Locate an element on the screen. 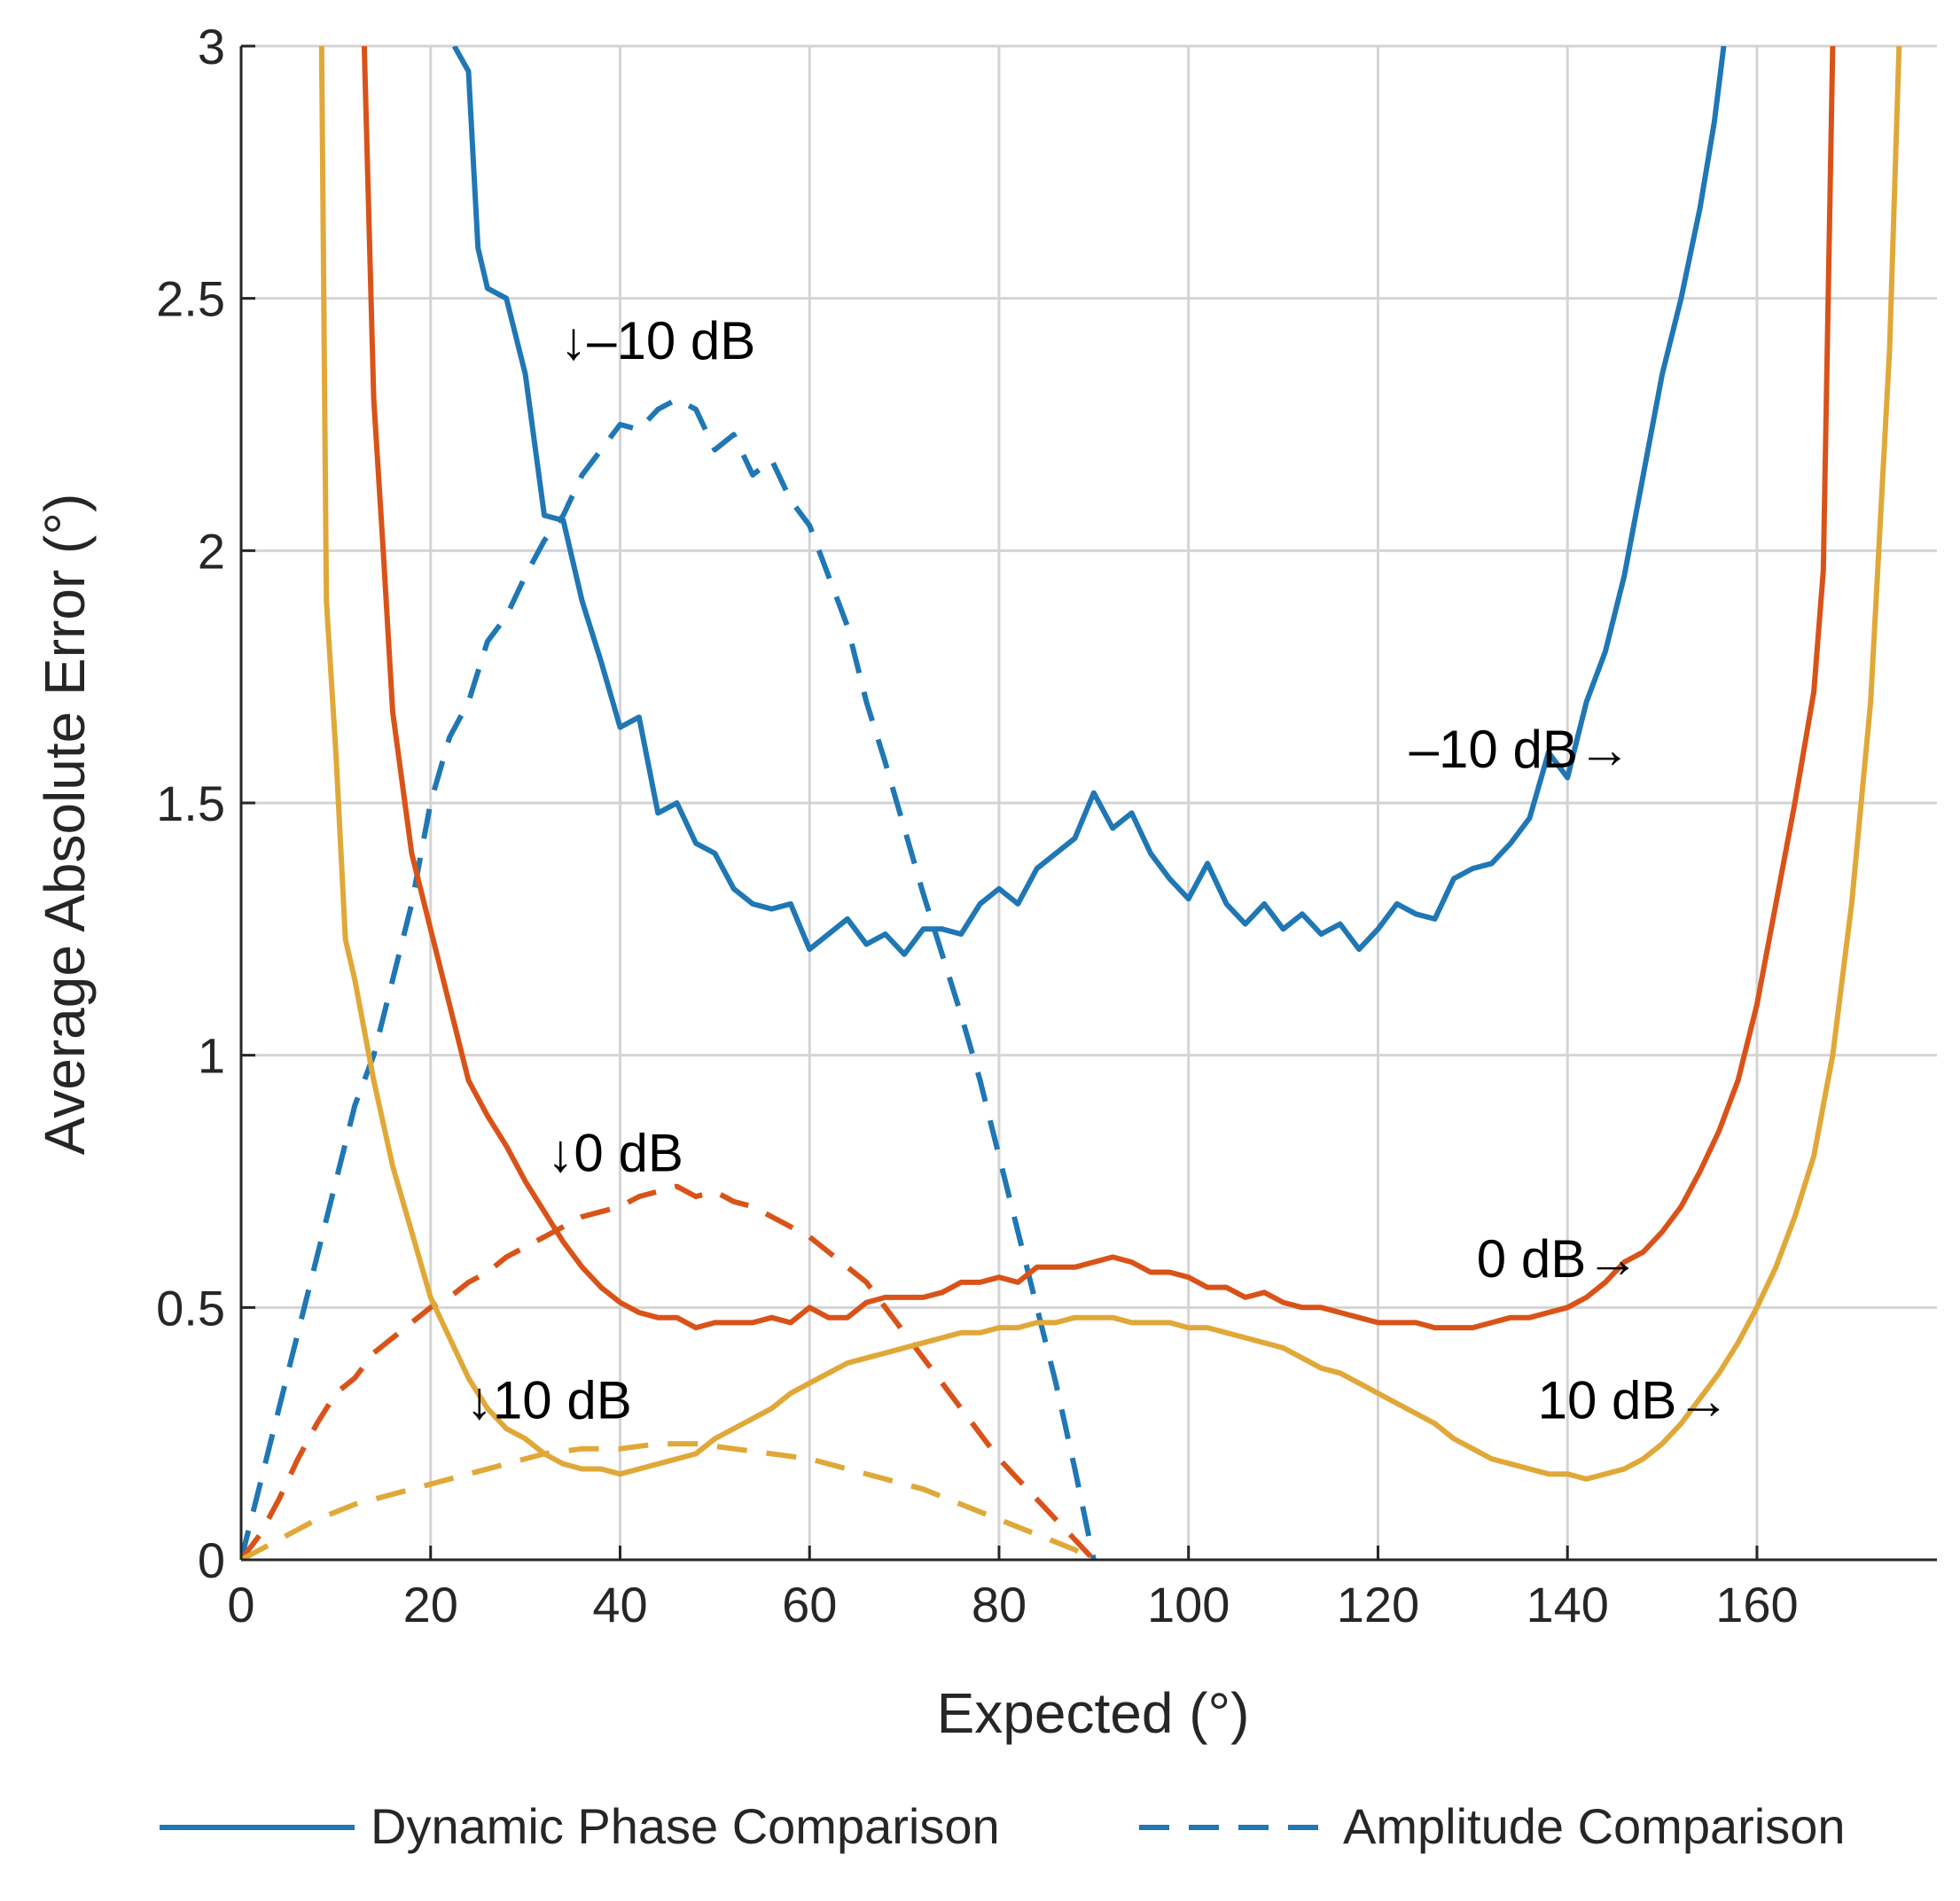 The height and width of the screenshot is (1901, 1960). x-tick-label-100: 100 is located at coordinates (1188, 1604).